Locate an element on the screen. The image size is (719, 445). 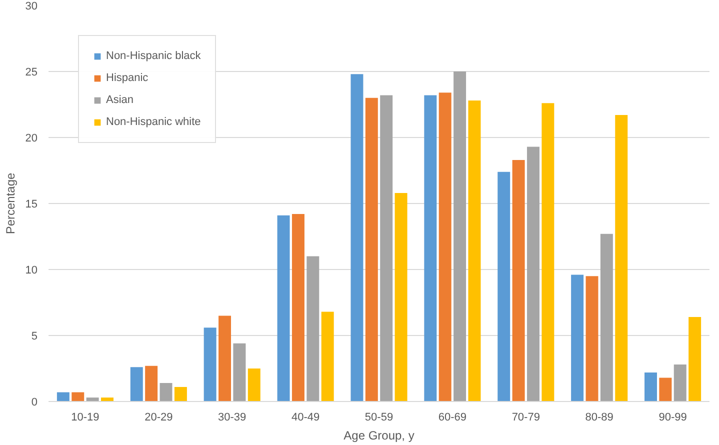
x-tick-label: 70-79 is located at coordinates (526, 418).